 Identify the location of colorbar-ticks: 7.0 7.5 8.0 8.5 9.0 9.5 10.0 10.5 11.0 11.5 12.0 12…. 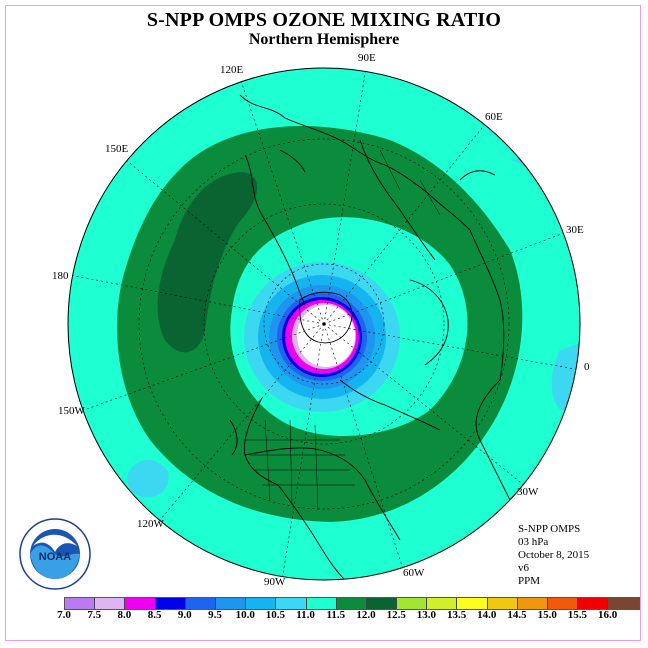
(342, 616).